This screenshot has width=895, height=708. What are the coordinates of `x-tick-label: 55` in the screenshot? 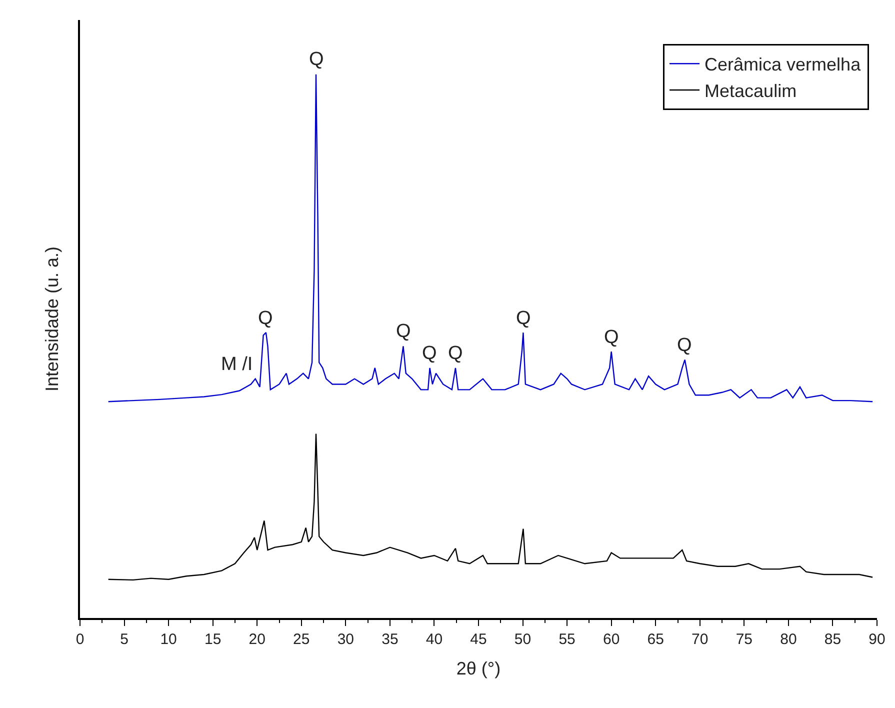 It's located at (567, 639).